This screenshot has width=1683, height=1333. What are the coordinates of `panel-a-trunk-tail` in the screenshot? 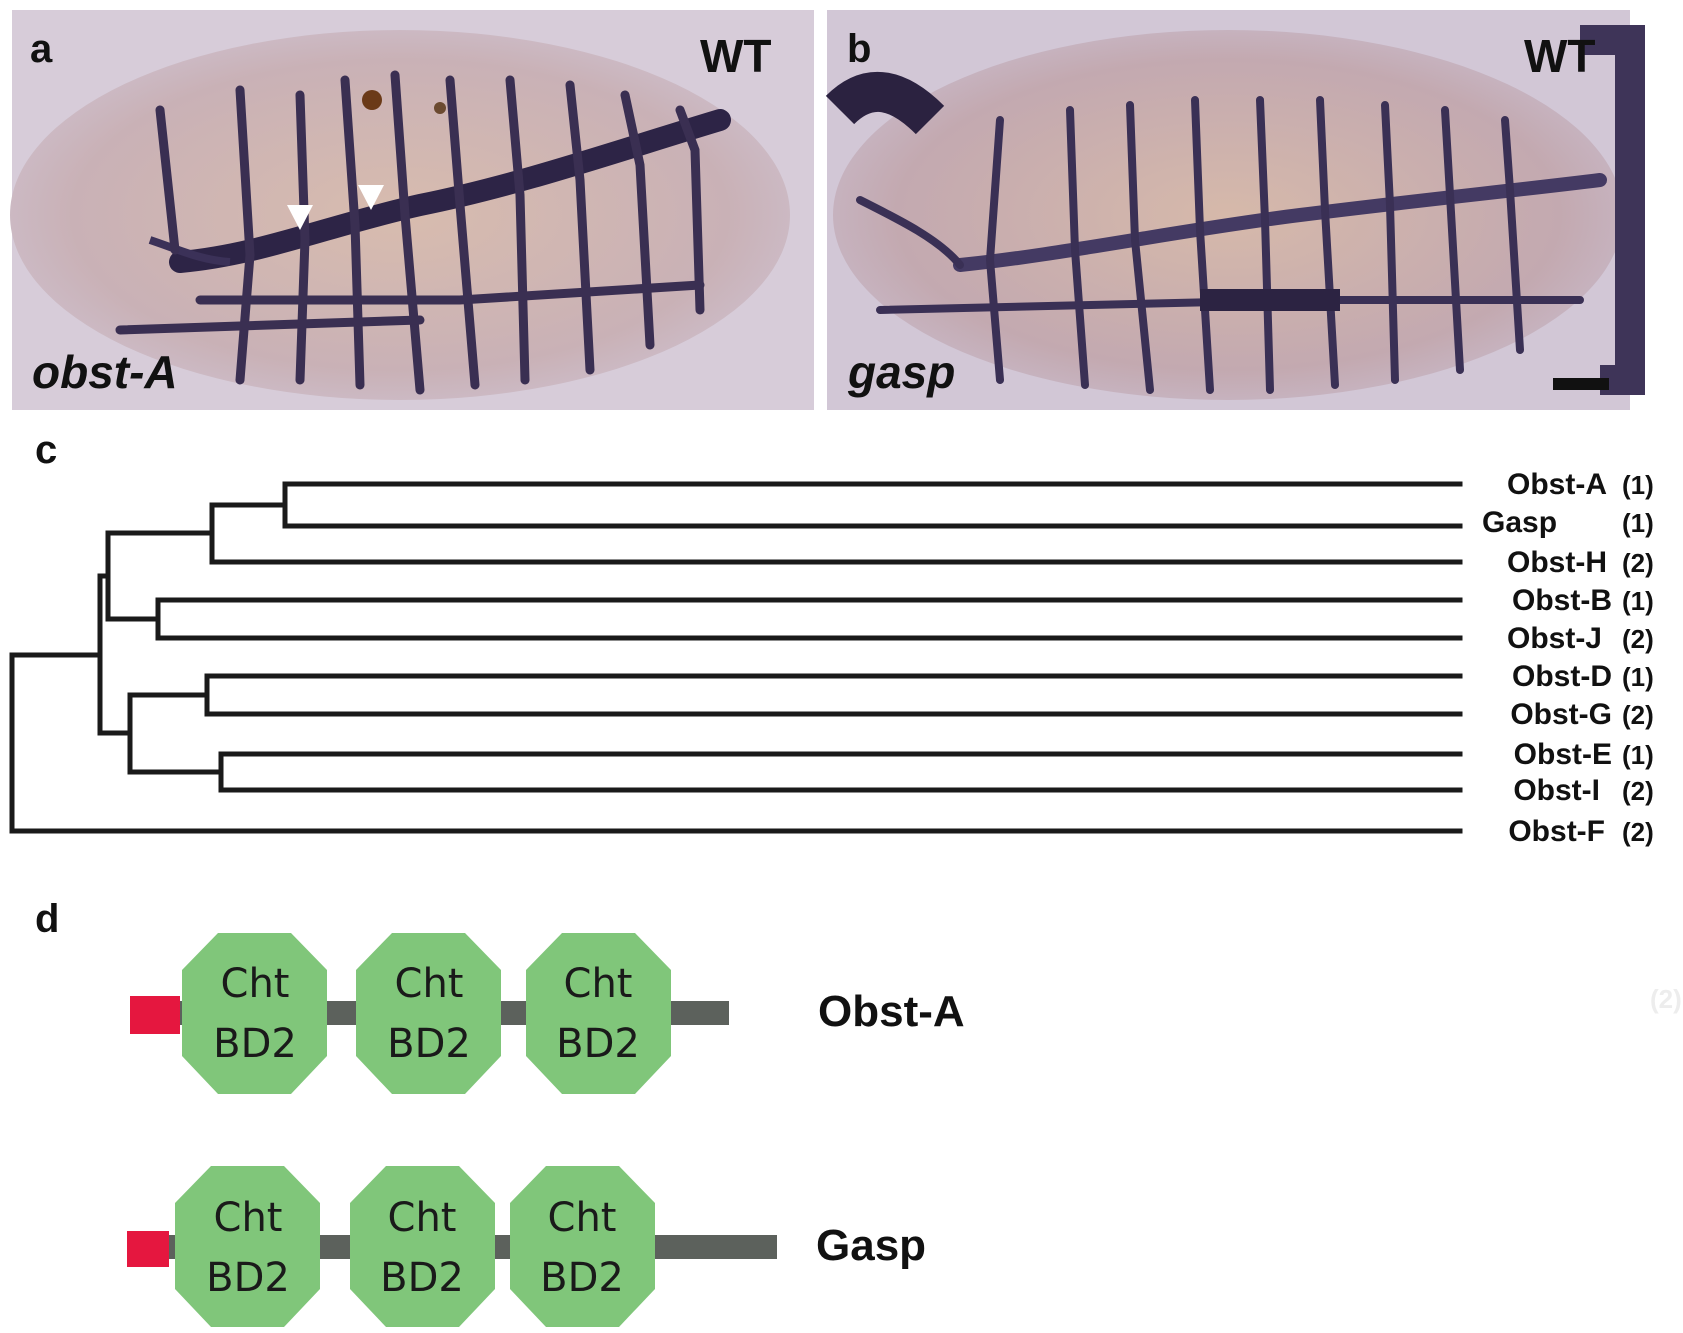 It's located at (189, 251).